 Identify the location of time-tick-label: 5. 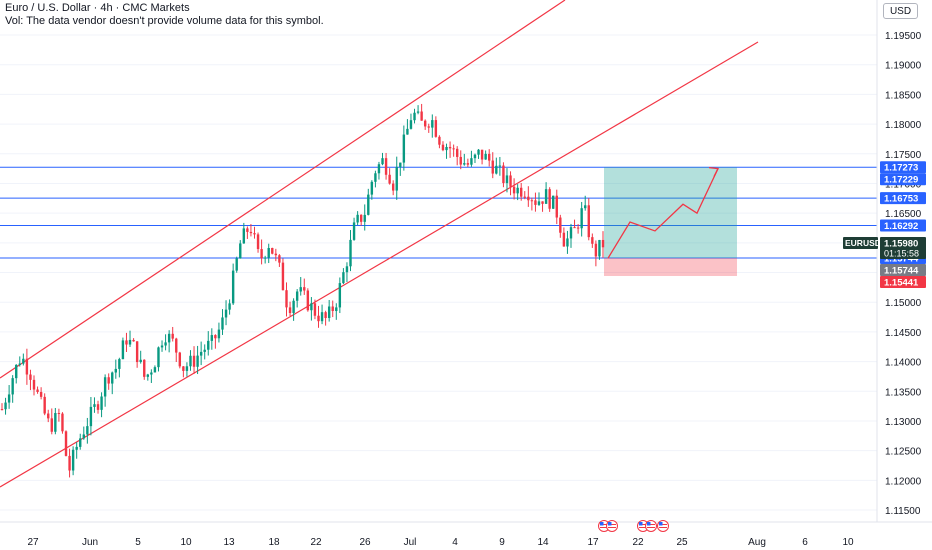
(138, 542).